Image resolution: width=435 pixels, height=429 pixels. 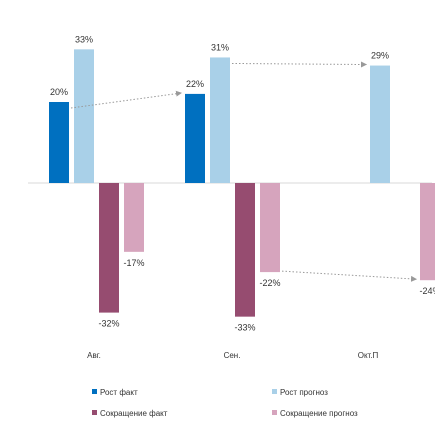 I want to click on legend-entry: Рост прогноз, so click(x=304, y=392).